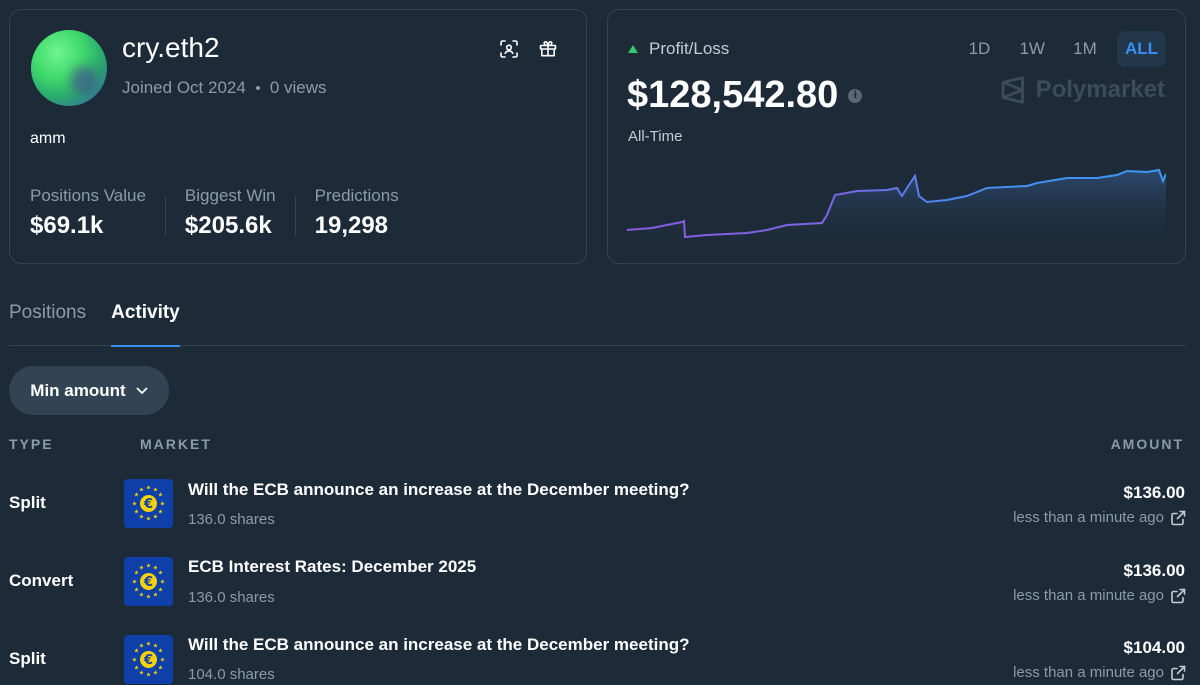 Image resolution: width=1200 pixels, height=685 pixels. Describe the element at coordinates (855, 95) in the screenshot. I see `info-icon: i` at that location.